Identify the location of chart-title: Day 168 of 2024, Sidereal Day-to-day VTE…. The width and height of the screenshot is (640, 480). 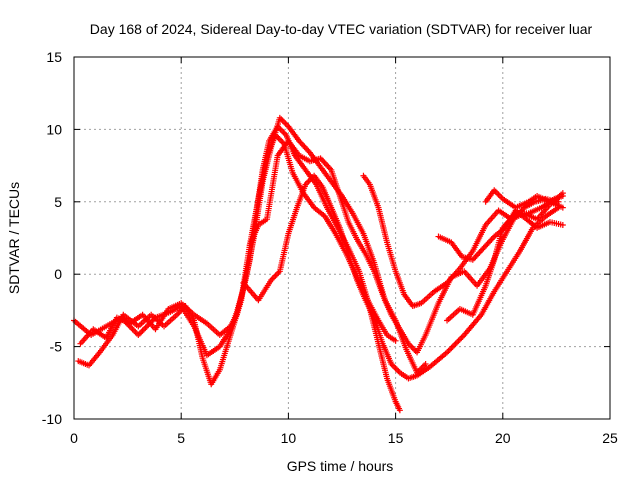
(341, 29).